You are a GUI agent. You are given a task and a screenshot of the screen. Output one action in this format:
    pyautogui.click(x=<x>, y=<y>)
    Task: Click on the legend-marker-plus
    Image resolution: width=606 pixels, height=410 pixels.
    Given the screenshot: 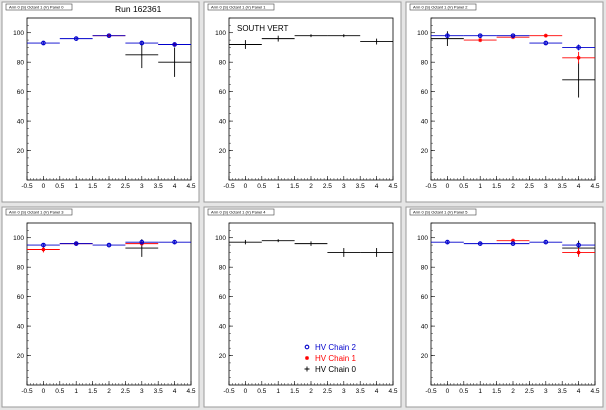 What is the action you would take?
    pyautogui.click(x=307, y=369)
    